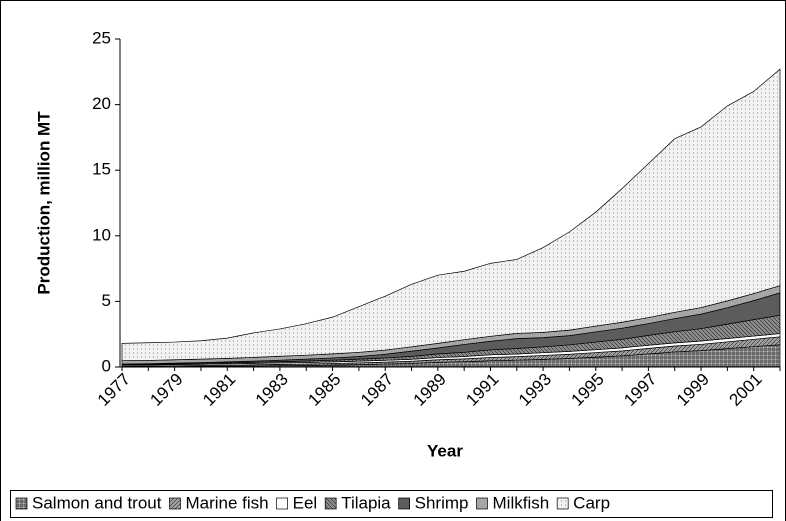 The height and width of the screenshot is (521, 786). Describe the element at coordinates (101, 103) in the screenshot. I see `y-tick-label: 20` at that location.